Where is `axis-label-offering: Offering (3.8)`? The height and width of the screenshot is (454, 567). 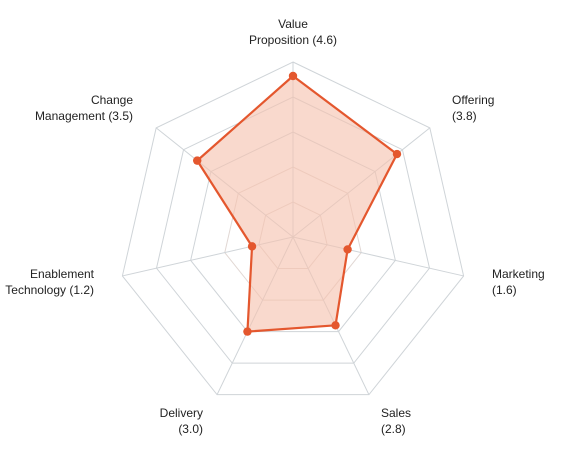
axis-label-offering: Offering (3.8) is located at coordinates (473, 108).